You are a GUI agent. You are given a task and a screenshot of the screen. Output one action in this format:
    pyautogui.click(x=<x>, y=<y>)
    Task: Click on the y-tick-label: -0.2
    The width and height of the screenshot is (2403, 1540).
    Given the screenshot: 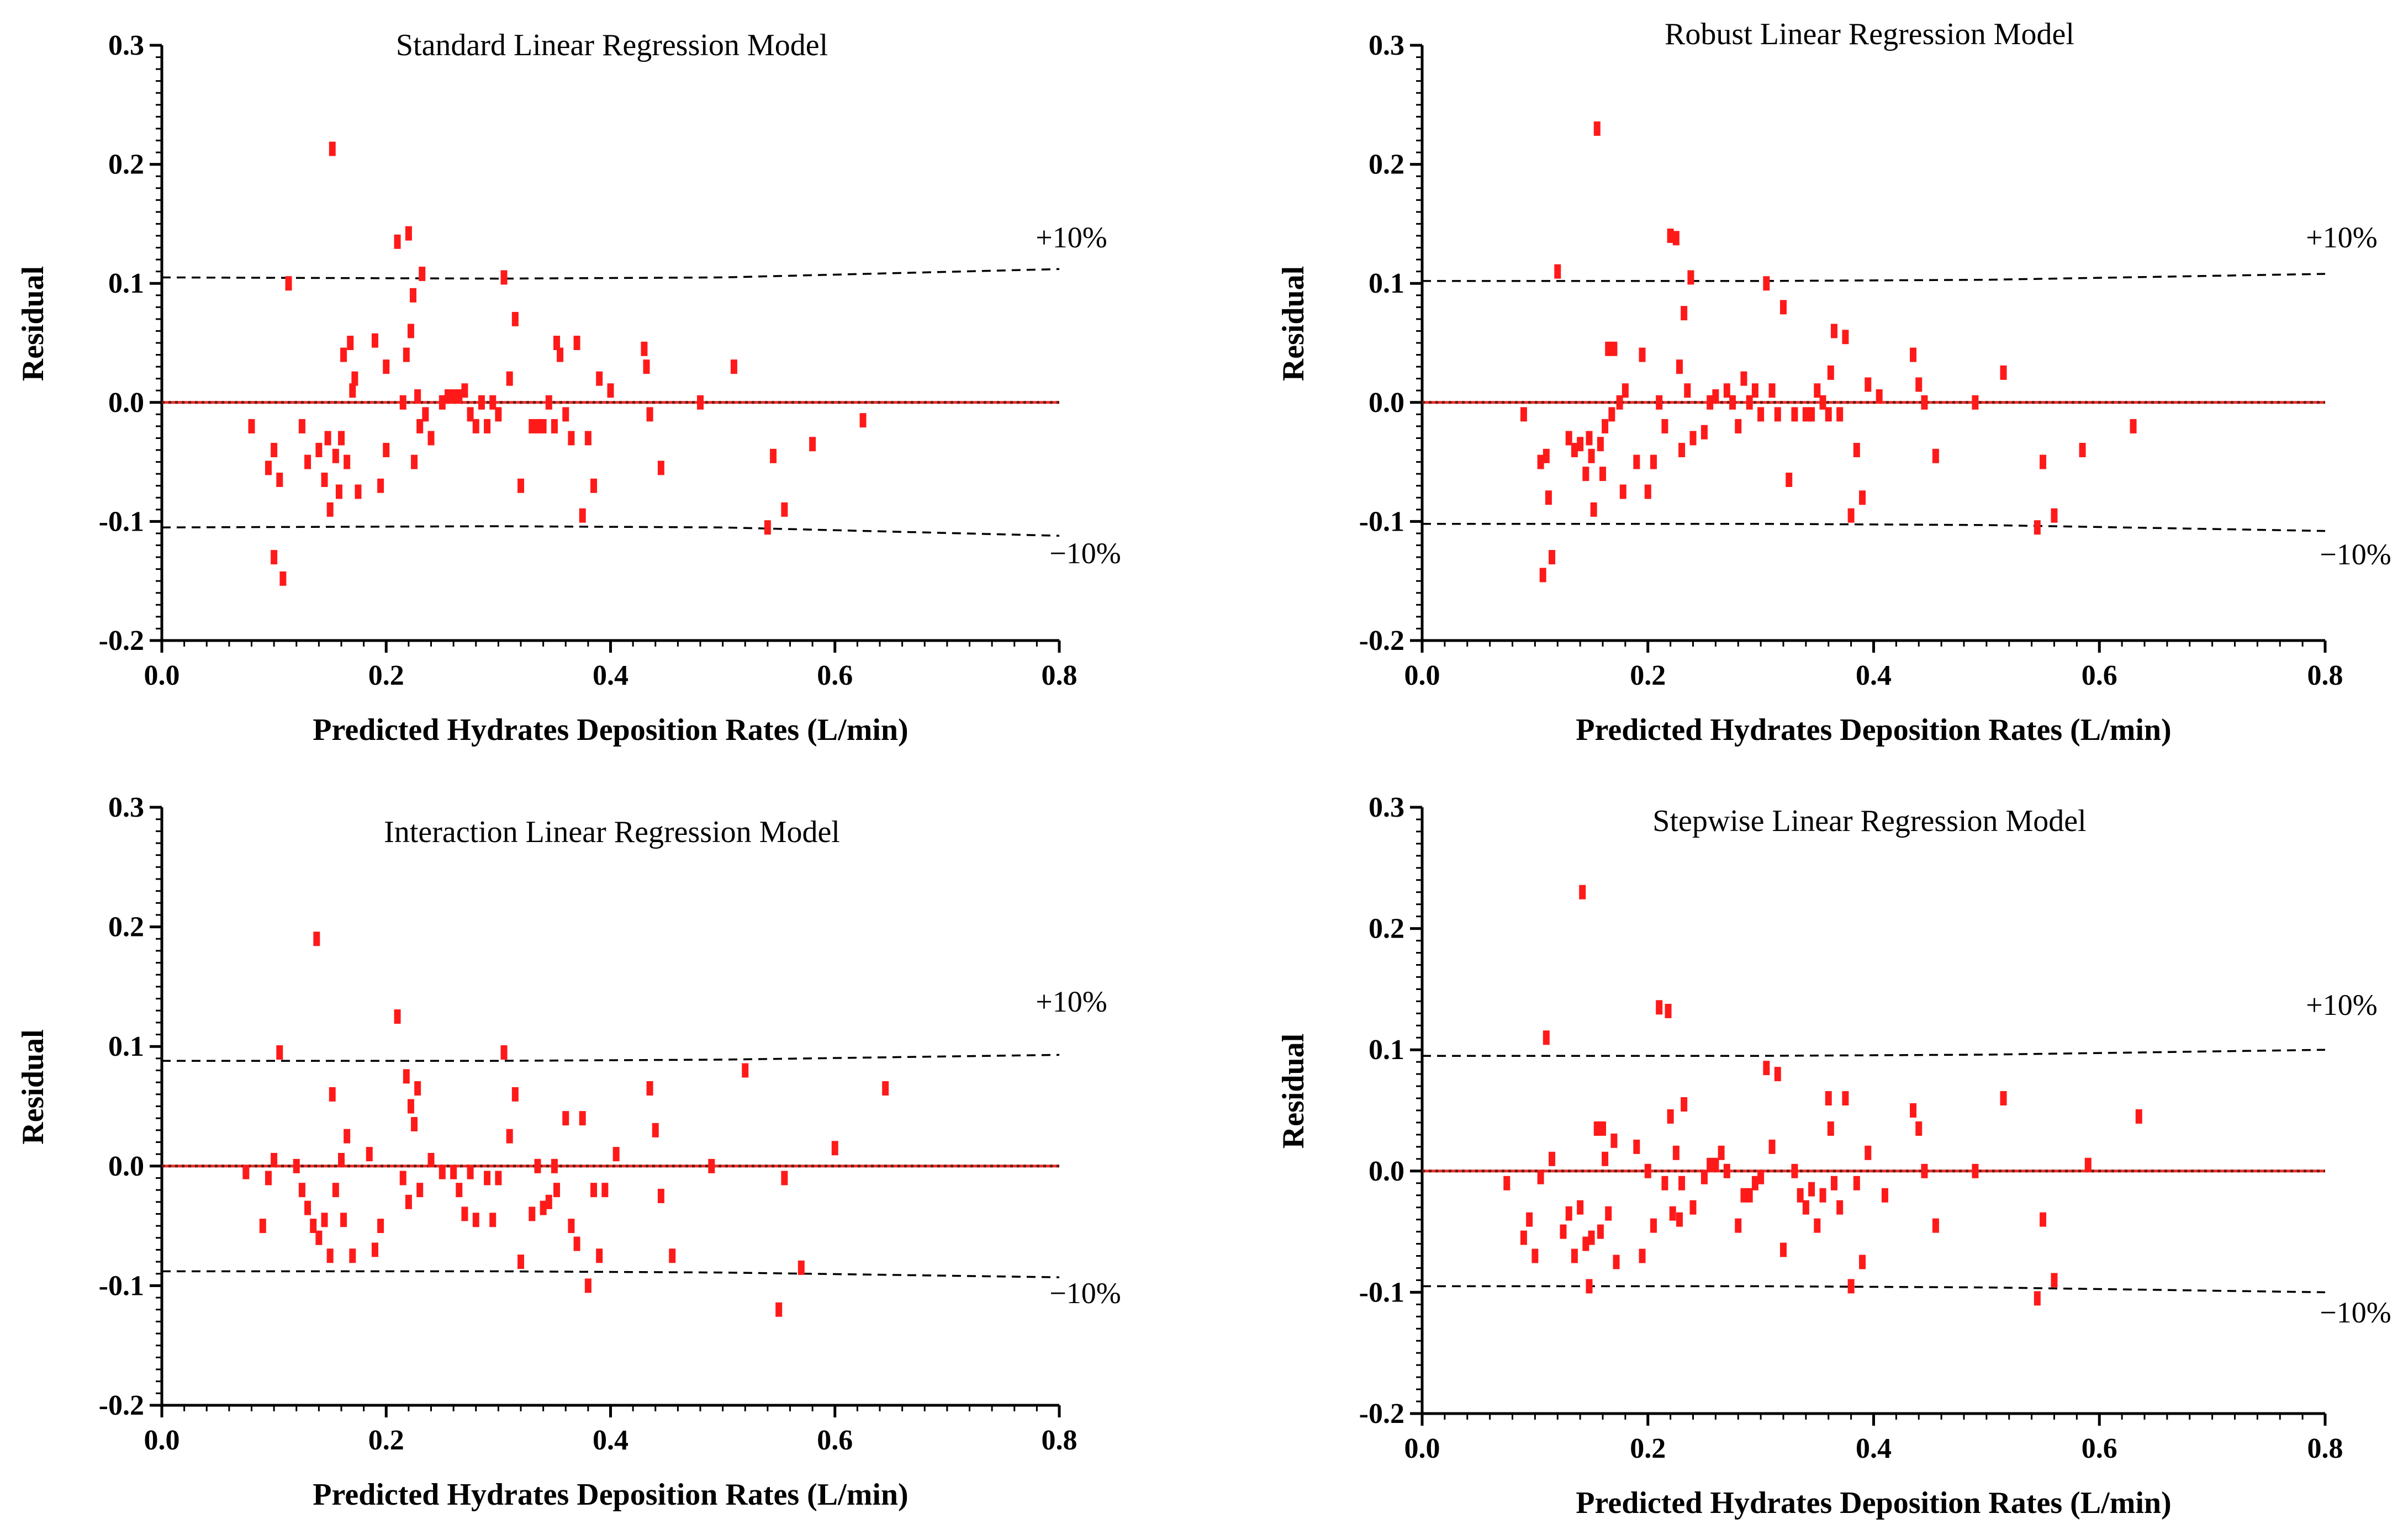 What is the action you would take?
    pyautogui.click(x=121, y=1405)
    